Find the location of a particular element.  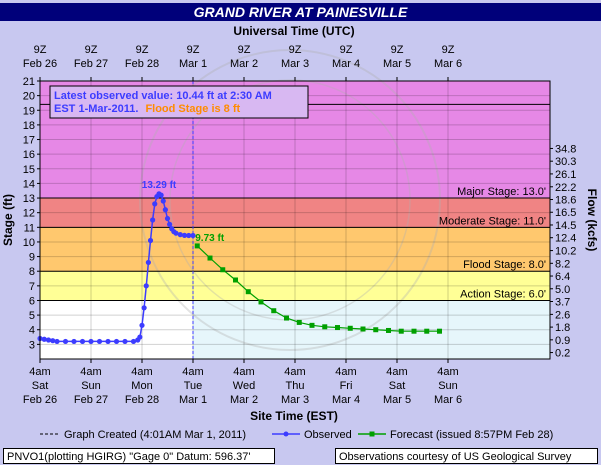

y-tick-label: 15 is located at coordinates (29, 170).